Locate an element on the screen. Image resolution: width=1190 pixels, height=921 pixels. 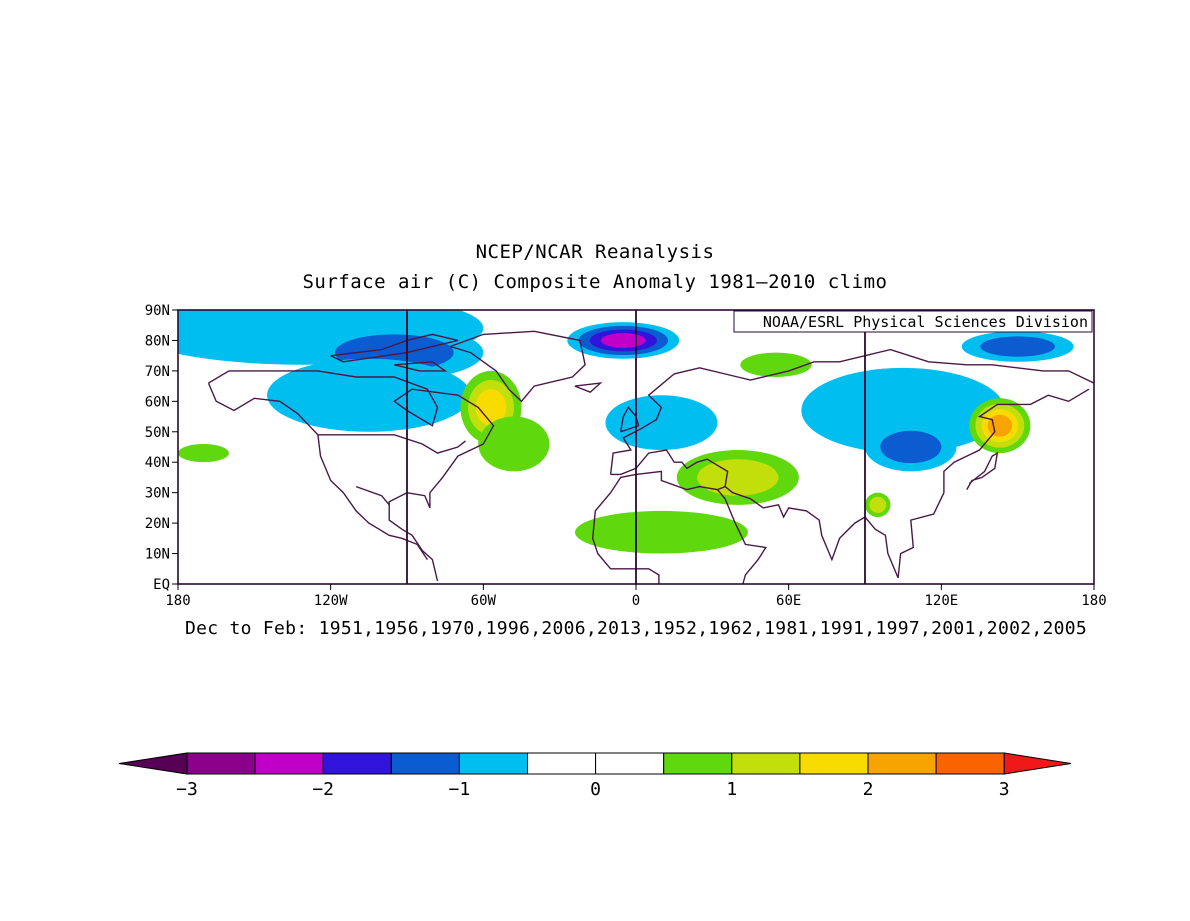
colorbar-tick-label: 3 is located at coordinates (1004, 789).